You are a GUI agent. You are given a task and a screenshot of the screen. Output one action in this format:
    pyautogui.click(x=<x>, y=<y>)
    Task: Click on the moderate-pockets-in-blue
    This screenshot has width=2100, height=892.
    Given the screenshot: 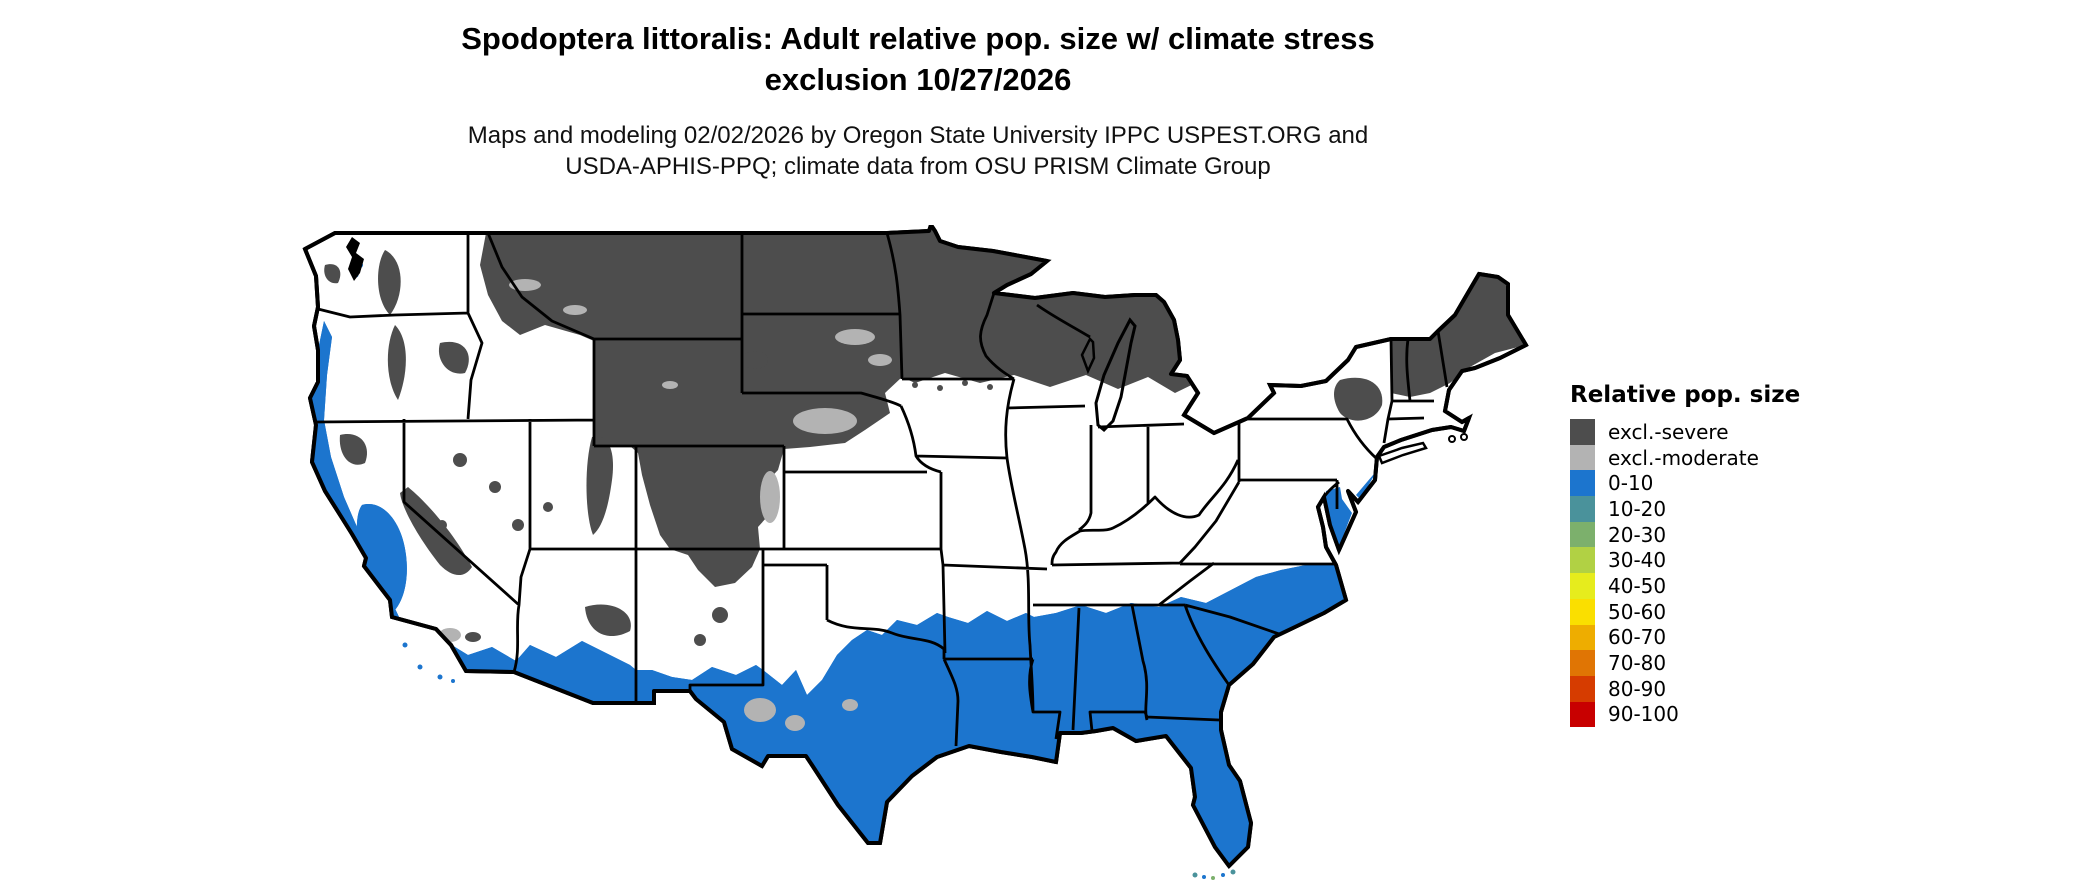 What is the action you would take?
    pyautogui.click(x=648, y=679)
    